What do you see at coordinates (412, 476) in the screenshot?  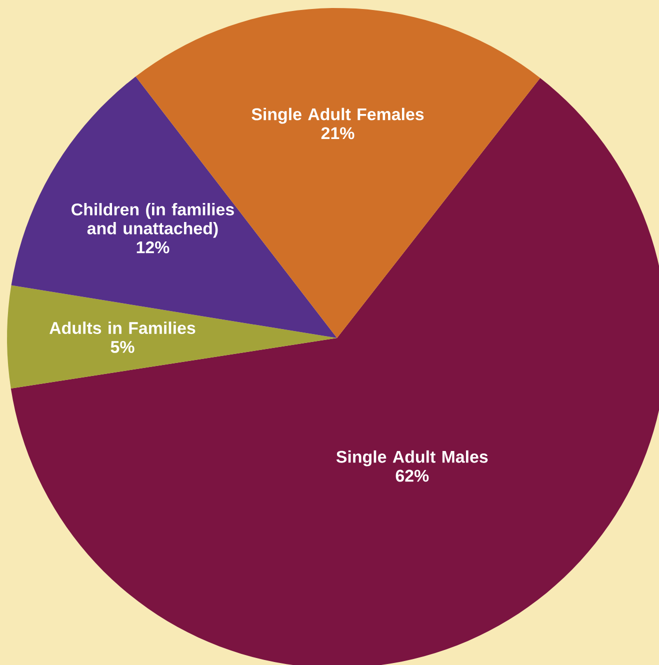 I see `data-label: 62%` at bounding box center [412, 476].